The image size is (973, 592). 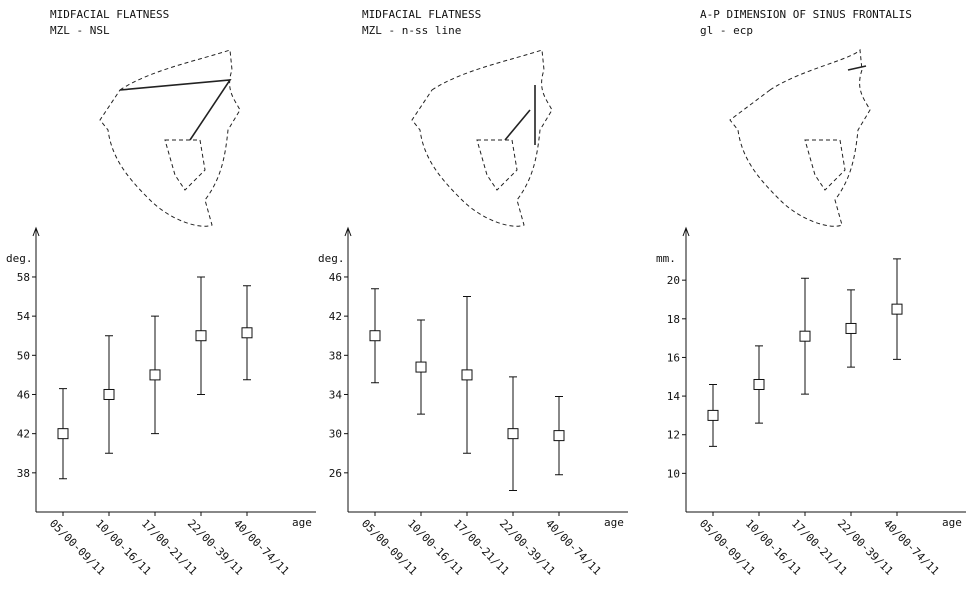 What do you see at coordinates (666, 258) in the screenshot?
I see `y-axis-label: mm.` at bounding box center [666, 258].